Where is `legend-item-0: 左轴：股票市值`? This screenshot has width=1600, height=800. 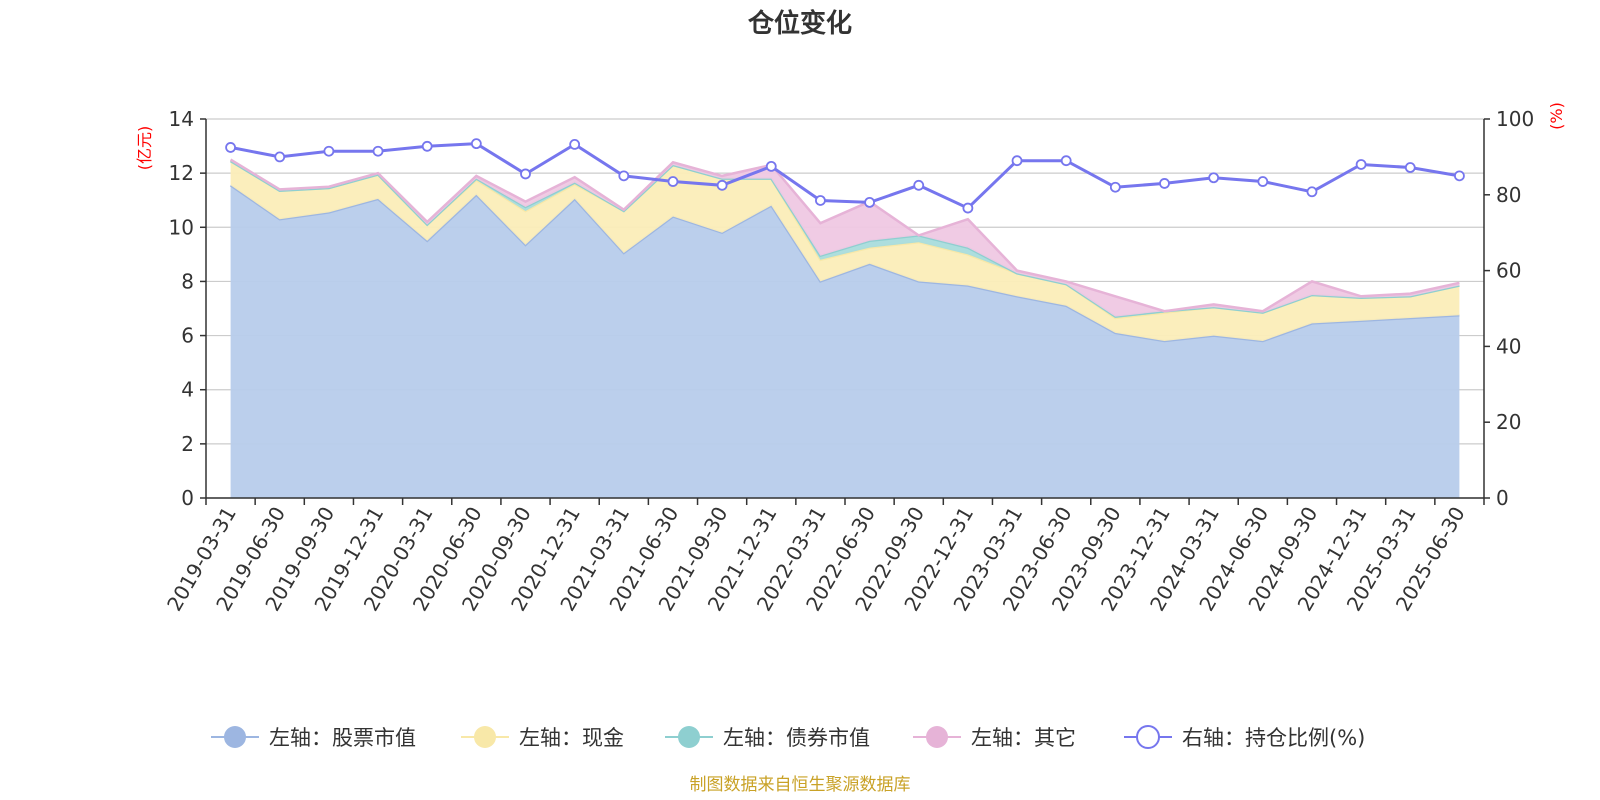
legend-item-0: 左轴：股票市值 is located at coordinates (313, 738).